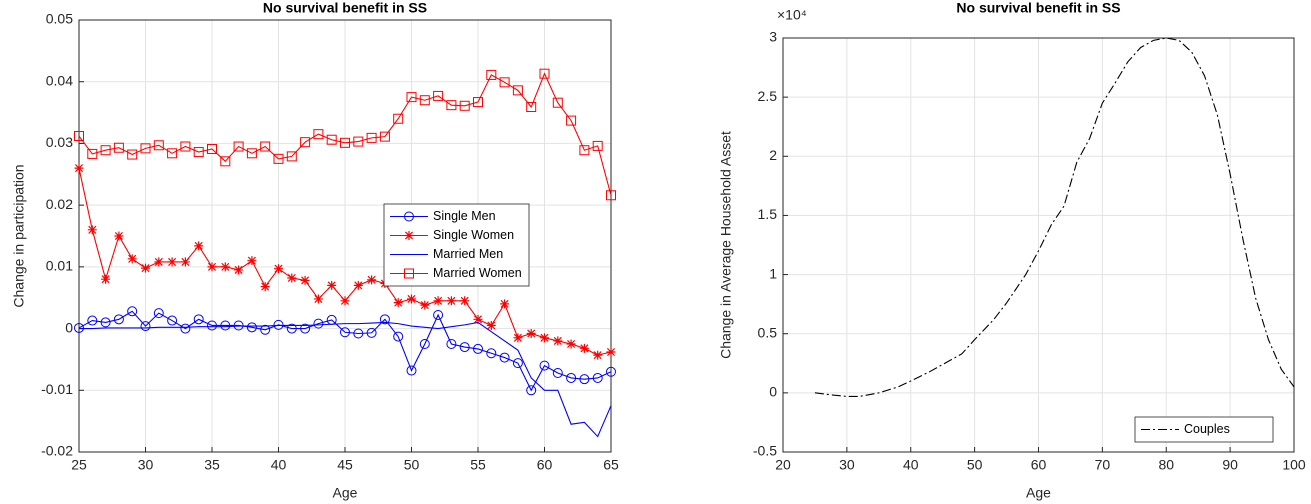 This screenshot has width=1311, height=504. What do you see at coordinates (59, 80) in the screenshot?
I see `y-tick-label: 0.04` at bounding box center [59, 80].